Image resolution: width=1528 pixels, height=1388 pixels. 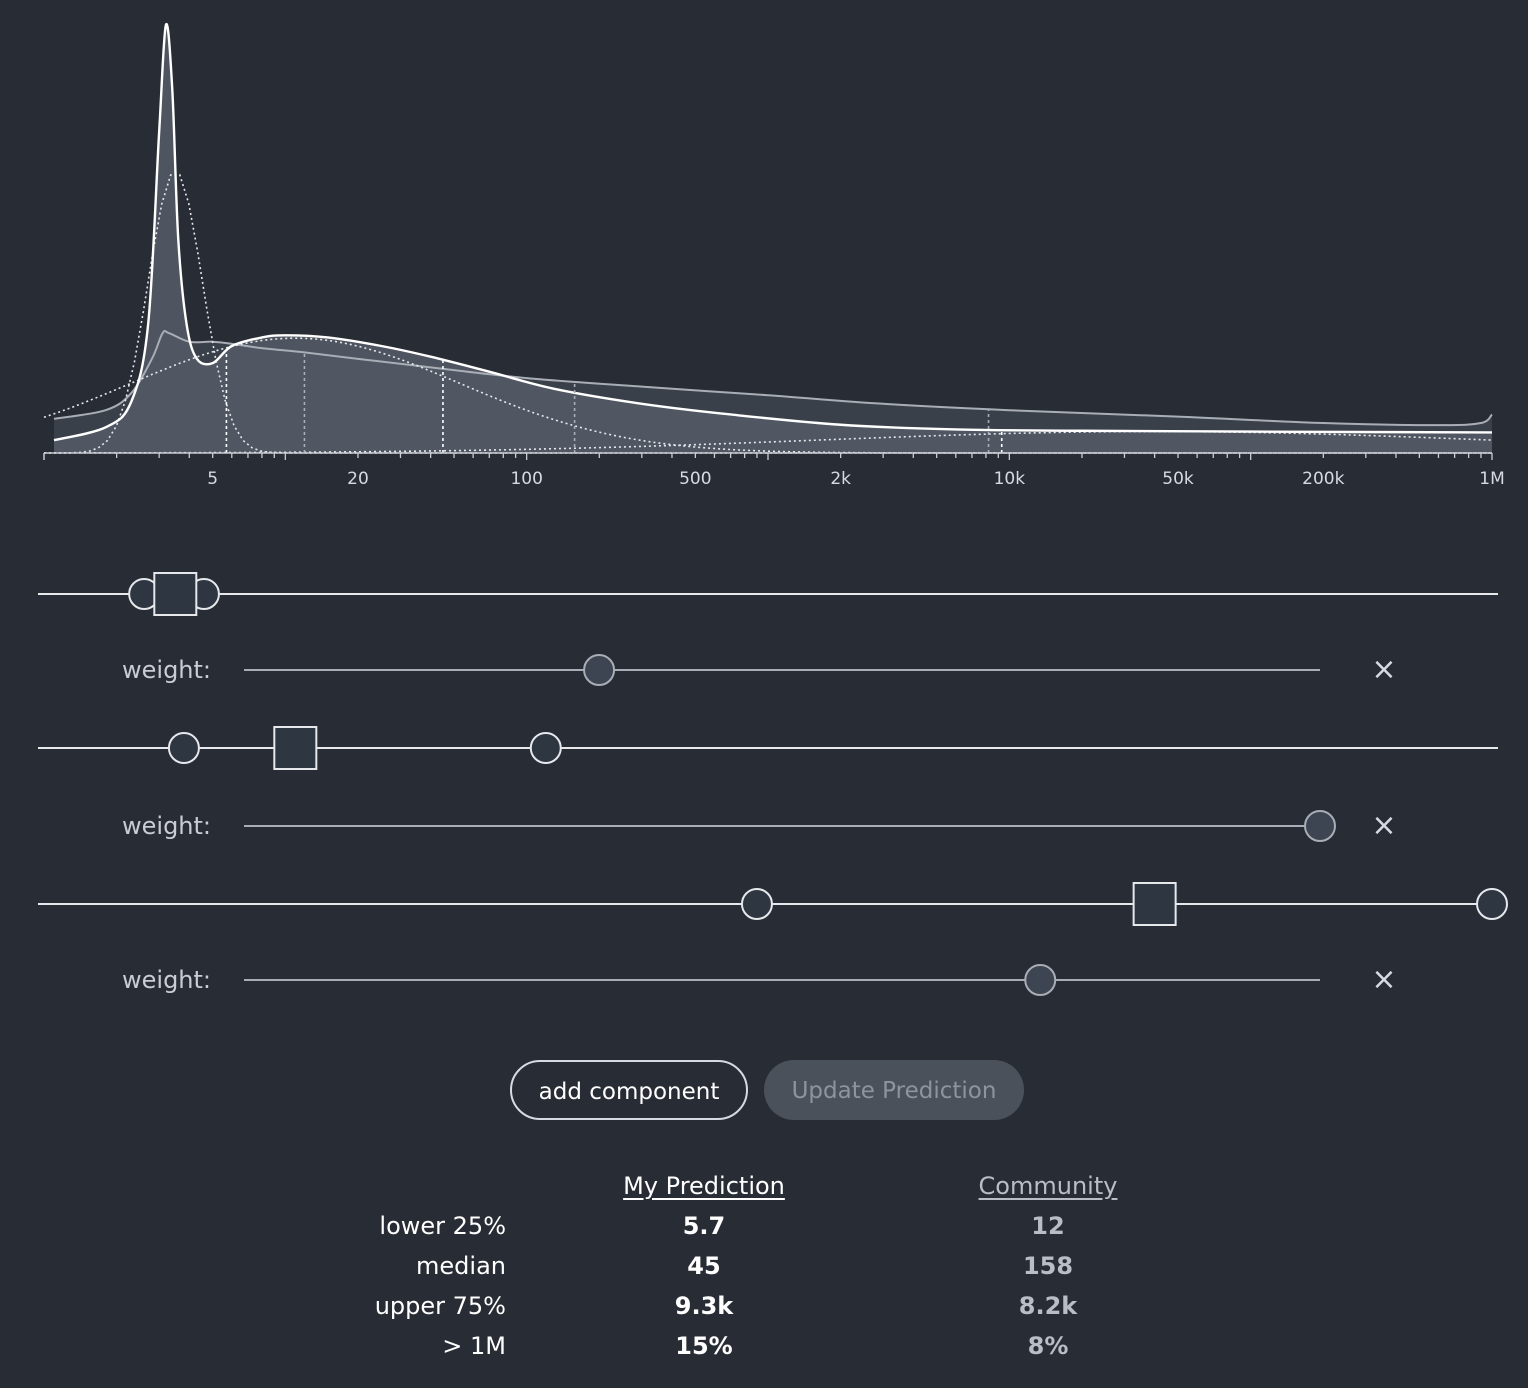 I want to click on stat-row-label: upper 75%, so click(x=440, y=1306).